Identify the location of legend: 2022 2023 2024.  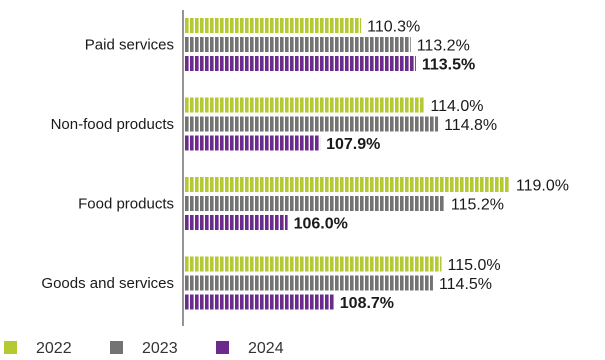
(144, 348).